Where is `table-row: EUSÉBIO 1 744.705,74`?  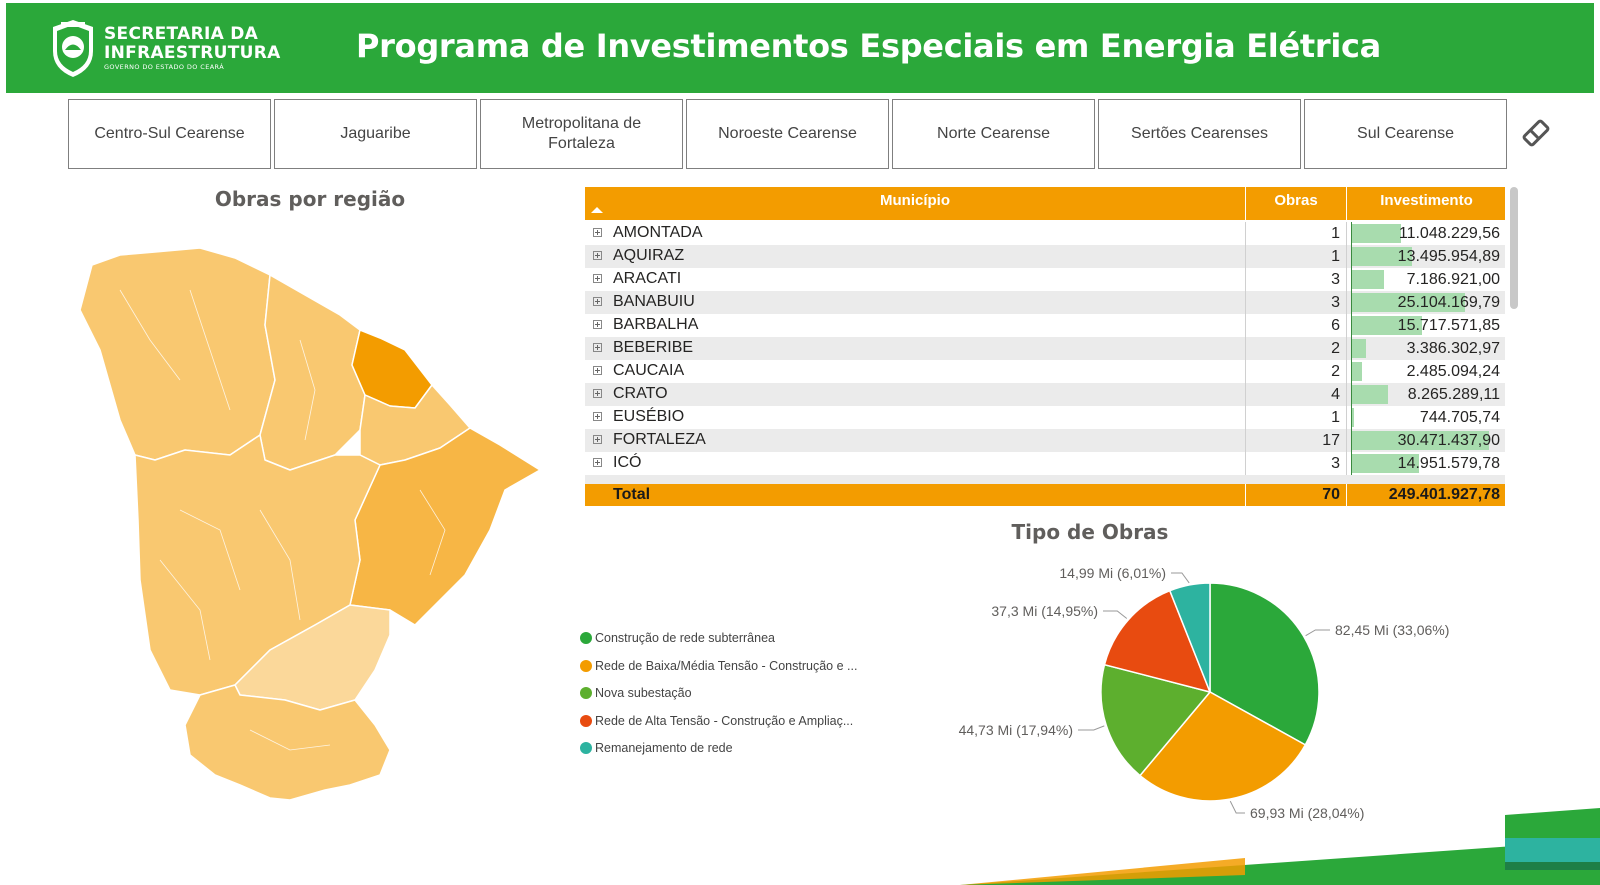
table-row: EUSÉBIO 1 744.705,74 is located at coordinates (1045, 417).